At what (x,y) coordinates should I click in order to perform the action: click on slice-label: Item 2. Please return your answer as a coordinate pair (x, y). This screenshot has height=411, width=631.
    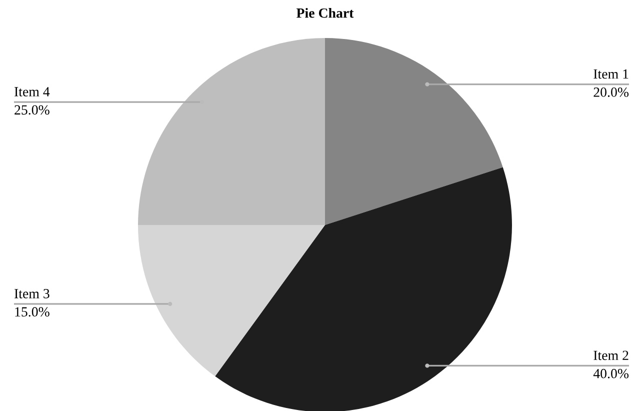
    Looking at the image, I should click on (611, 355).